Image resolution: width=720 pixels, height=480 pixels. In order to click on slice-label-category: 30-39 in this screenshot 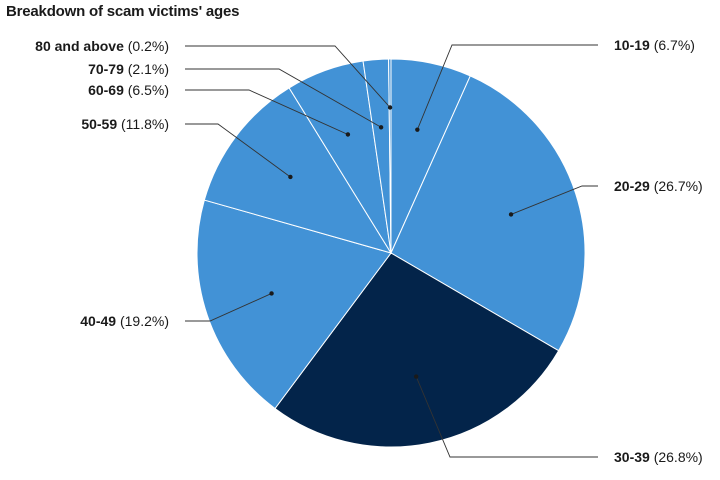, I will do `click(632, 457)`.